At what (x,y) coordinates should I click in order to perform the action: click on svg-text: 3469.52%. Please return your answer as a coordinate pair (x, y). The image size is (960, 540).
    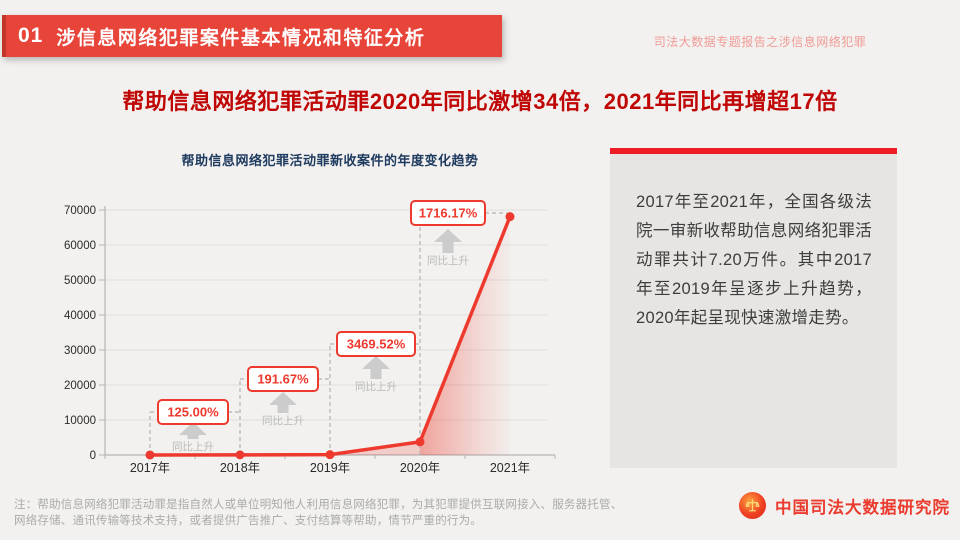
    Looking at the image, I should click on (376, 344).